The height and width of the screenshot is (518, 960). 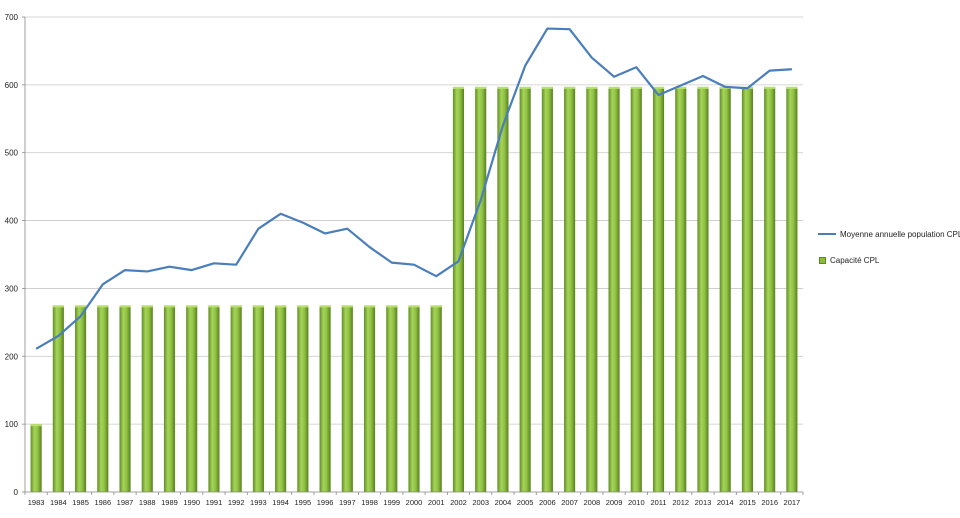 What do you see at coordinates (525, 88) in the screenshot?
I see `bar-top-2005` at bounding box center [525, 88].